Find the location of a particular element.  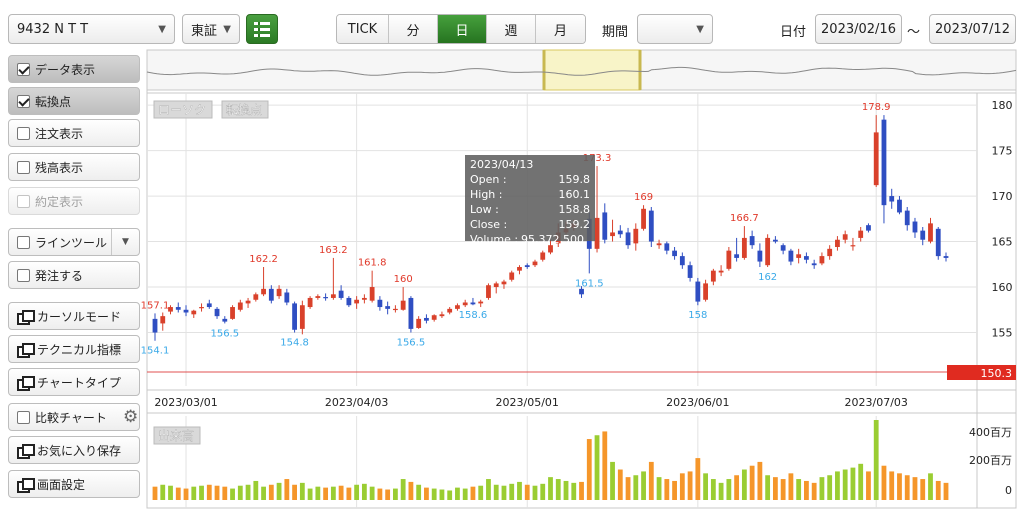

tab-day: 日 is located at coordinates (462, 29).